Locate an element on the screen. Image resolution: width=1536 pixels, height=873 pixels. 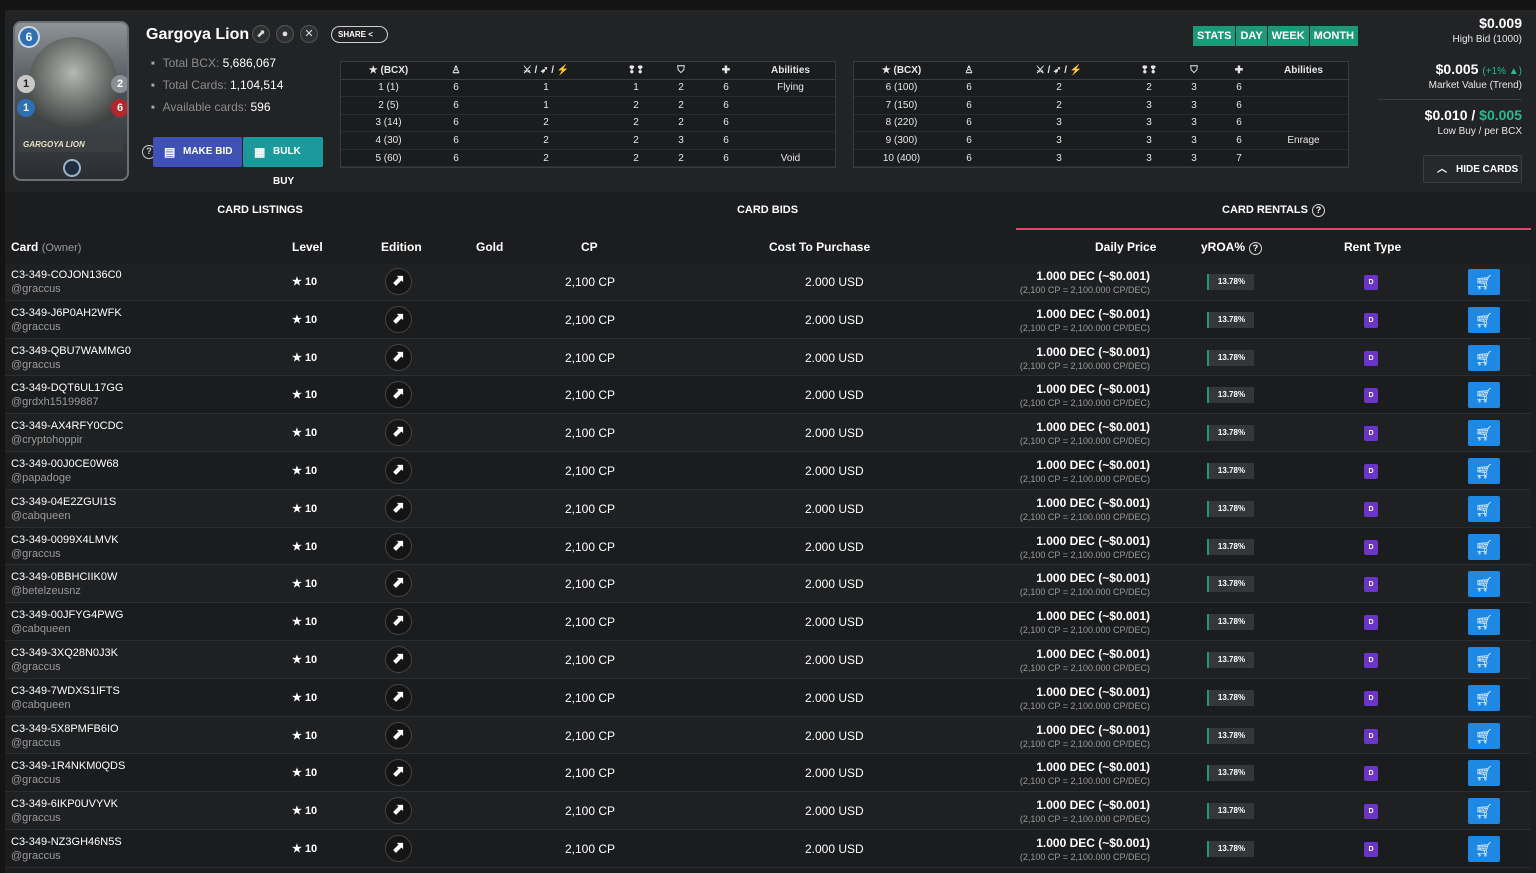
make-bid-button: ▤ MAKE BID is located at coordinates (197, 152).